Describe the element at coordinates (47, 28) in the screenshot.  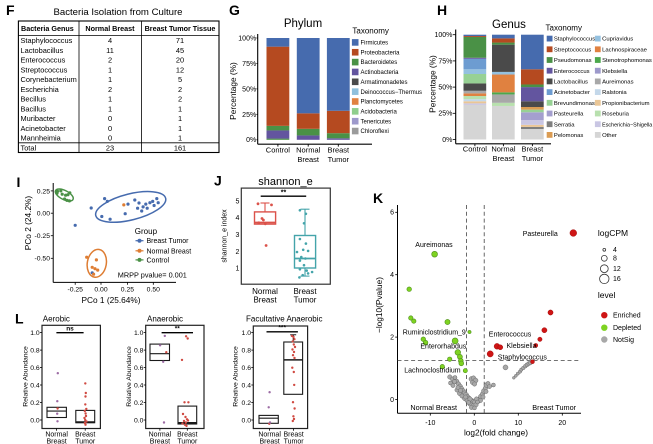
I see `svg-text: Bacteria Genus` at that location.